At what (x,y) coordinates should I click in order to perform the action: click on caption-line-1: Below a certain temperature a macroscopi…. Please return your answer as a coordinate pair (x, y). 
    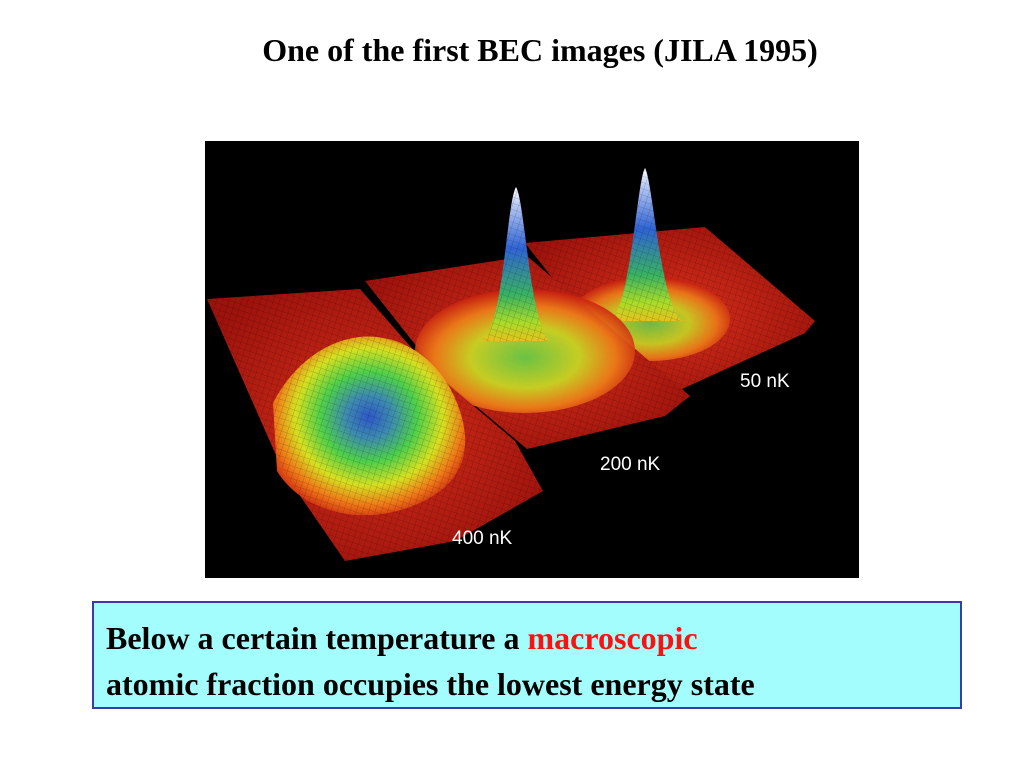
    Looking at the image, I should click on (527, 638).